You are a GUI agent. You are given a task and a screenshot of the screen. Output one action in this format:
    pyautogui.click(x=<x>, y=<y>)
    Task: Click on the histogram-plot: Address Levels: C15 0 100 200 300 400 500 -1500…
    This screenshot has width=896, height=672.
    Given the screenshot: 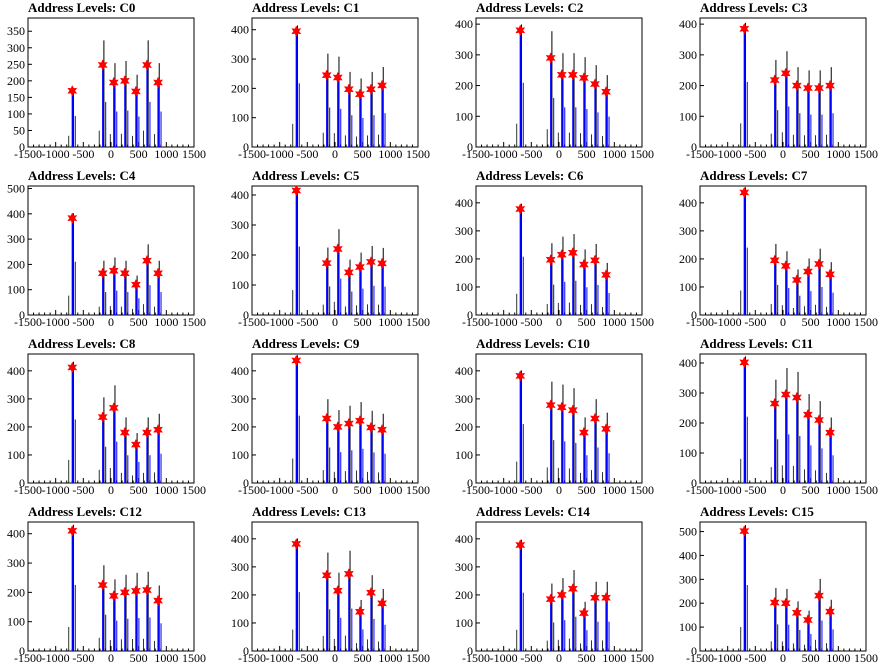 What is the action you would take?
    pyautogui.click(x=778, y=584)
    